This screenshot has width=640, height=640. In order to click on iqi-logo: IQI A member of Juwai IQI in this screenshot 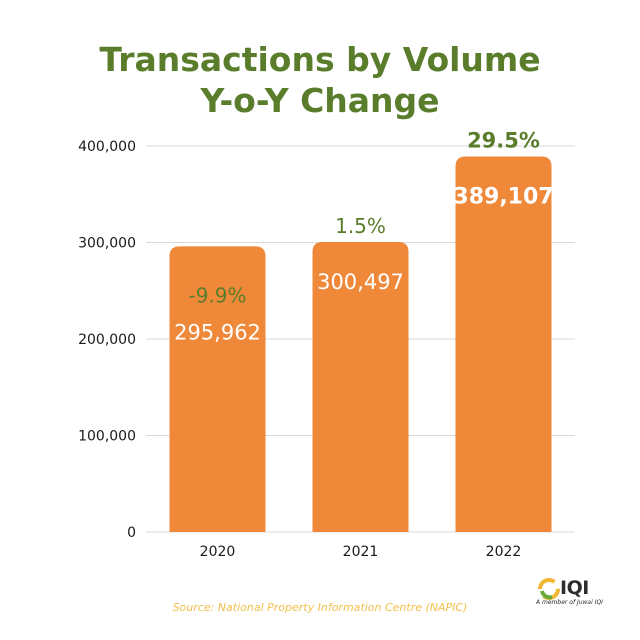, I will do `click(572, 594)`.